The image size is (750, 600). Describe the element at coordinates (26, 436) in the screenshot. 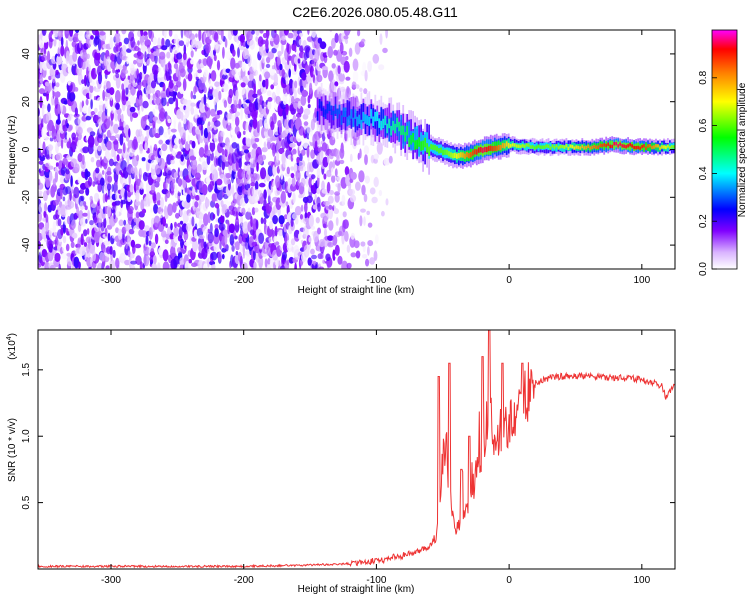

I see `snr-y-tick-label-1: 1.0` at that location.